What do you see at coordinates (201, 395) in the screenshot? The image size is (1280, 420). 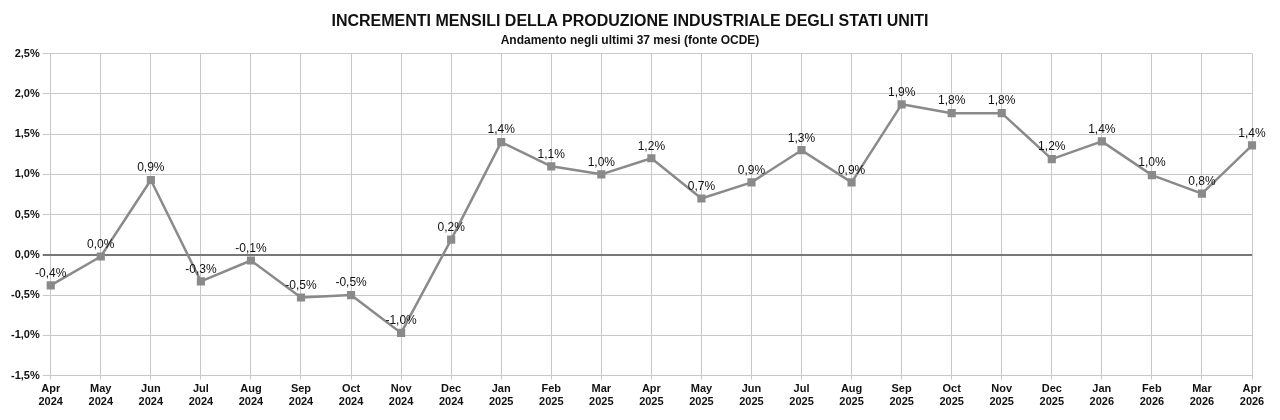 I see `x-tick-label: Jul 2024` at bounding box center [201, 395].